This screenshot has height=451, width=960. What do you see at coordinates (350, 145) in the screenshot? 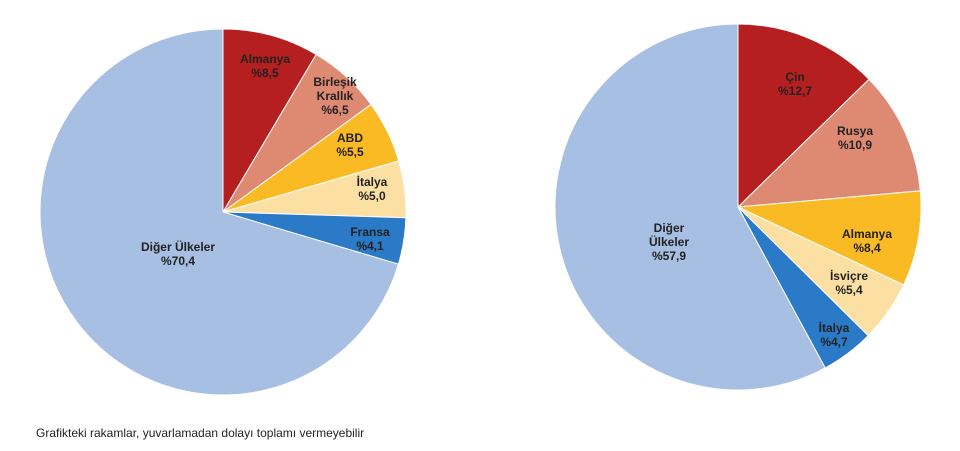
I see `pie1-label-abd: ABD %5,5` at bounding box center [350, 145].